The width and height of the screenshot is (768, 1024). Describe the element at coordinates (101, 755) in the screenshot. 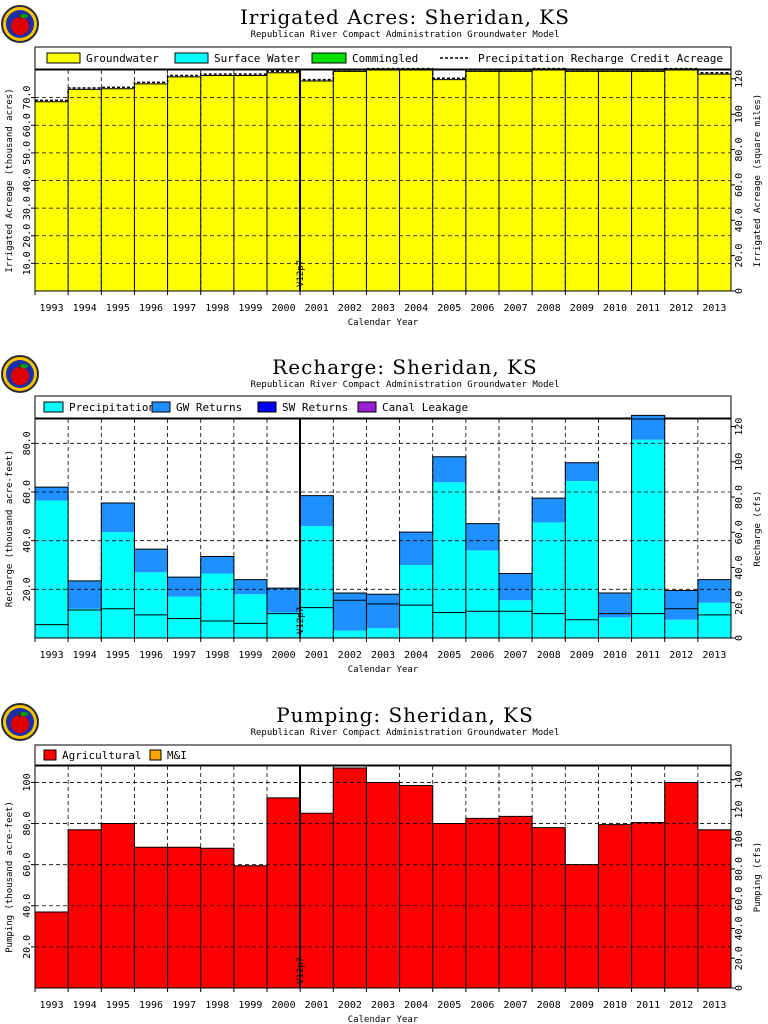

I see `legend-label: Agricultural` at that location.